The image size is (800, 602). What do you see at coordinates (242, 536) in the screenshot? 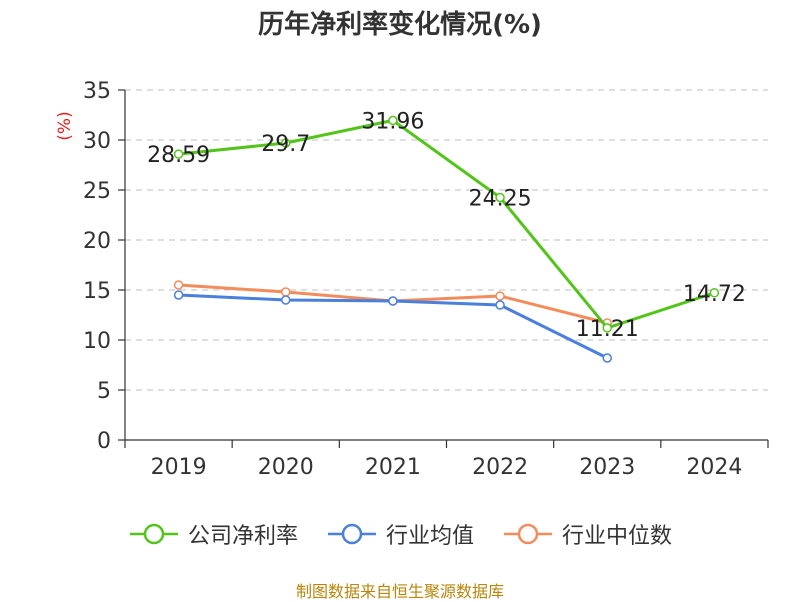
I see `legend-label: 公司净利率` at bounding box center [242, 536].